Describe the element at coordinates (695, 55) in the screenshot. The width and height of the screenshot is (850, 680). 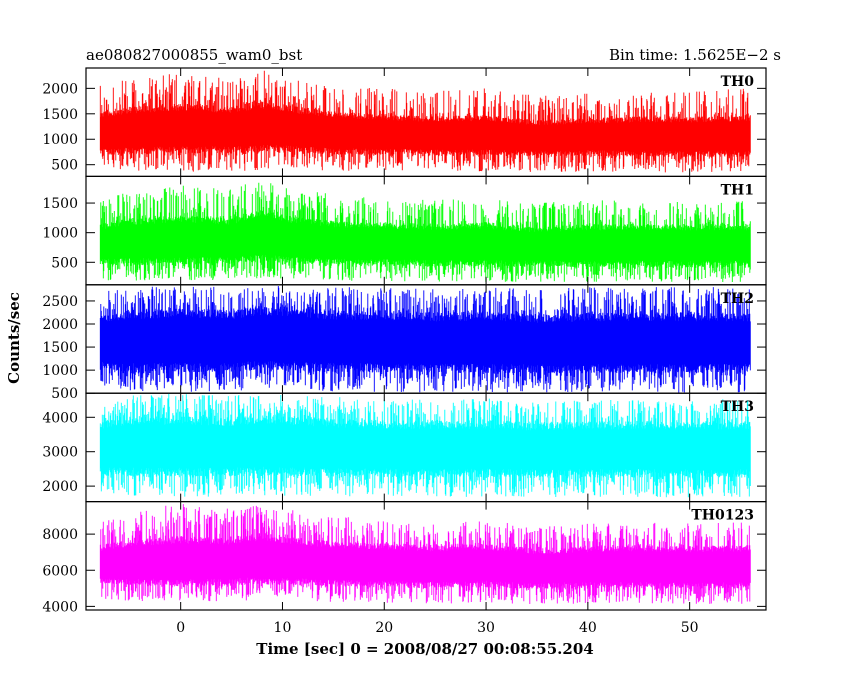
I see `bin-time-label: Bin time: 1.5625E−2 s` at that location.